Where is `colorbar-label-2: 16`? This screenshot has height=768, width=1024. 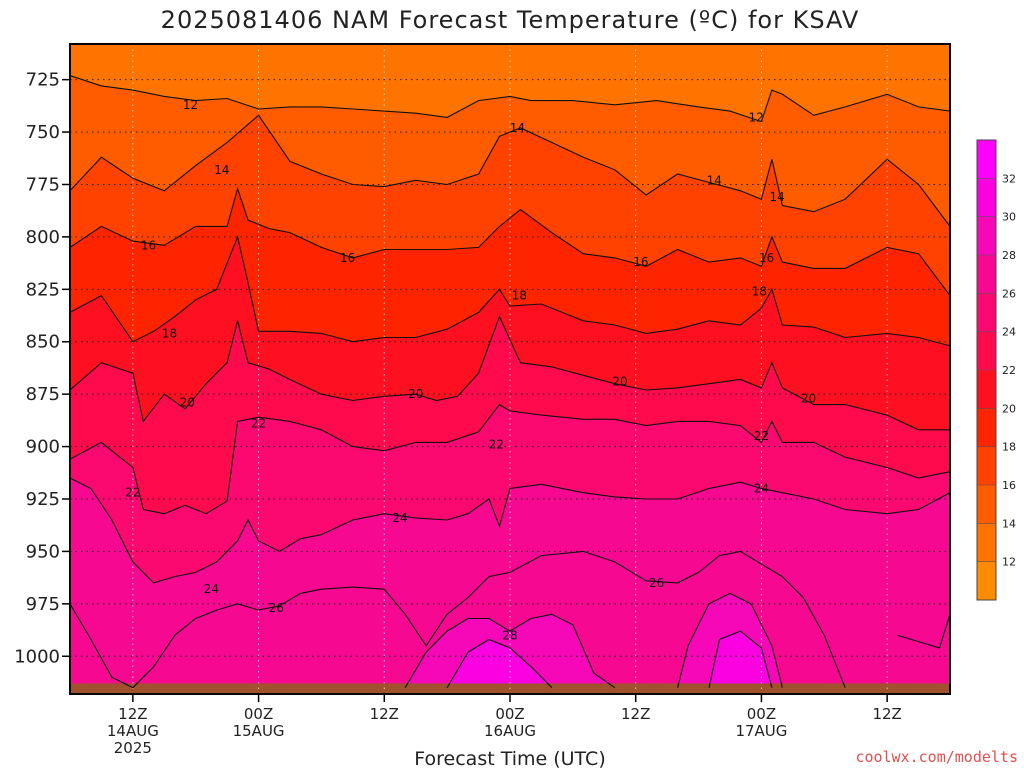
colorbar-label-2: 16 is located at coordinates (1009, 485).